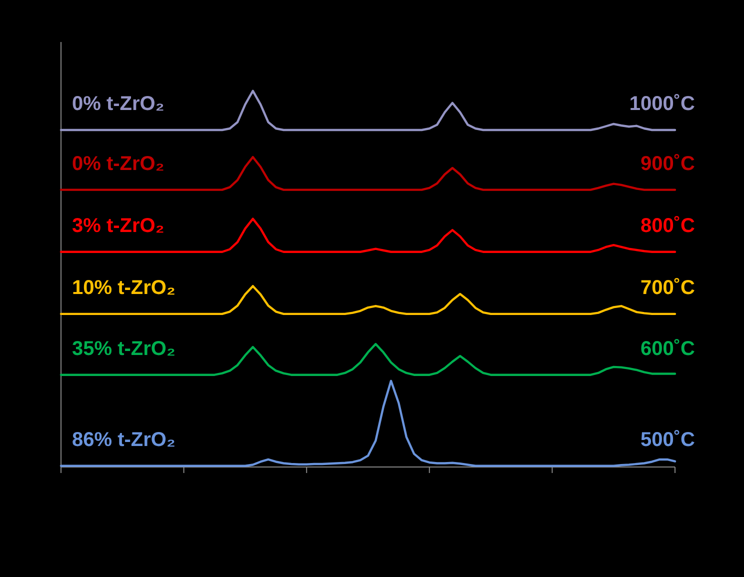 Image resolution: width=744 pixels, height=577 pixels. What do you see at coordinates (118, 225) in the screenshot?
I see `annotation: 3% t-ZrO₂` at bounding box center [118, 225].